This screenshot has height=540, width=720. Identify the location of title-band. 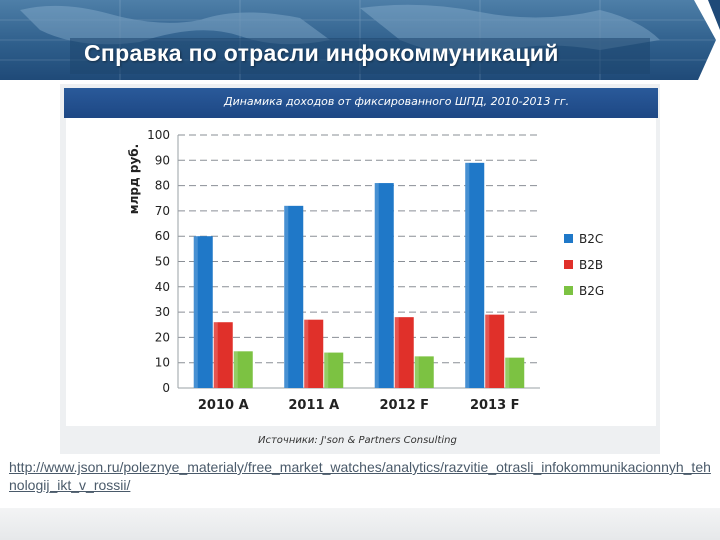
(360, 56).